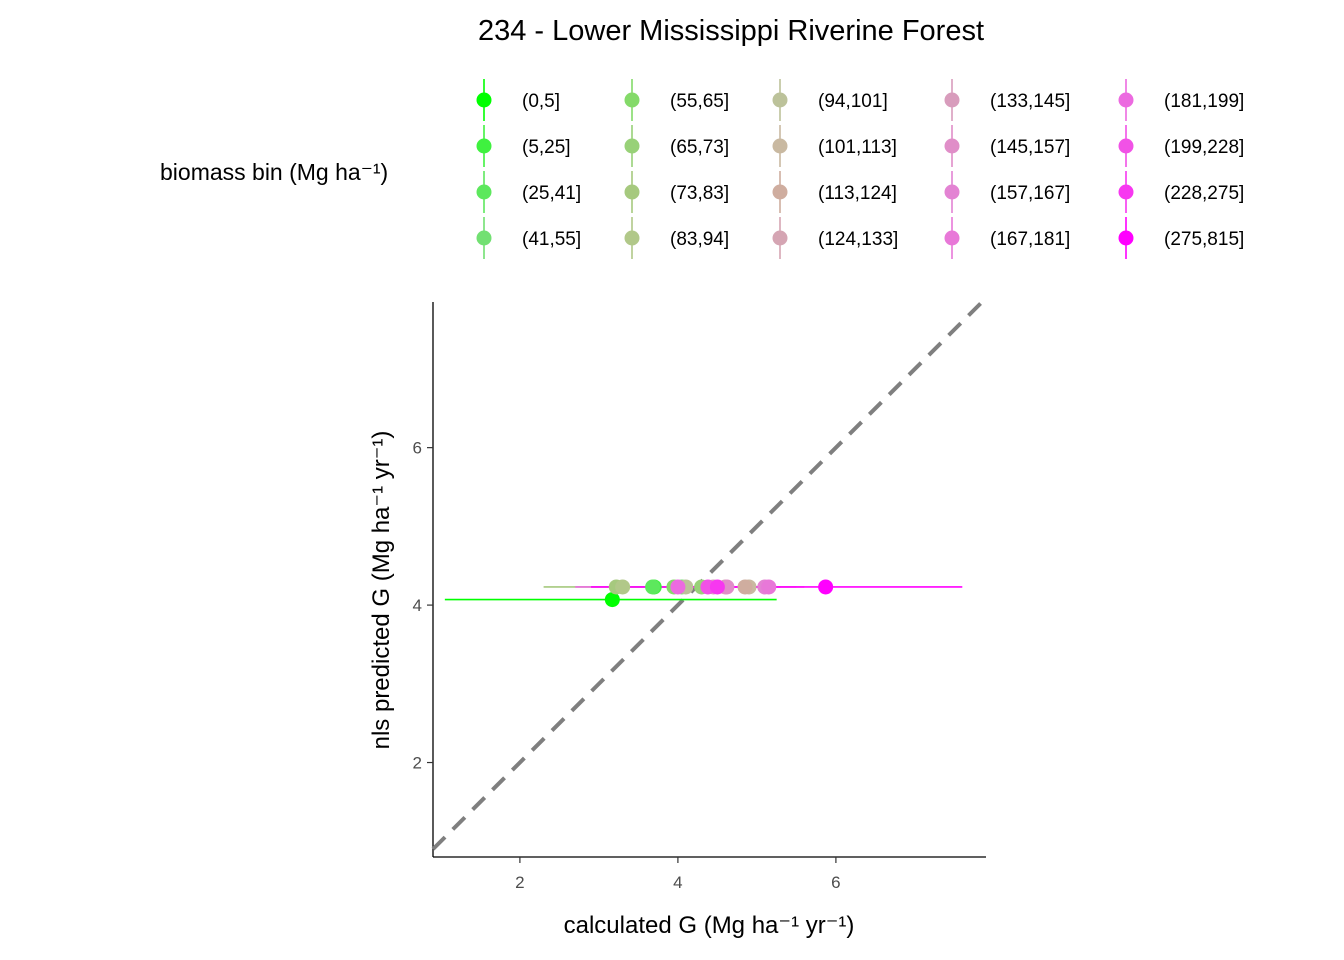 This screenshot has height=960, width=1344. Describe the element at coordinates (709, 925) in the screenshot. I see `x-axis-title: calculated G (Mg ha⁻¹ yr⁻¹)` at that location.